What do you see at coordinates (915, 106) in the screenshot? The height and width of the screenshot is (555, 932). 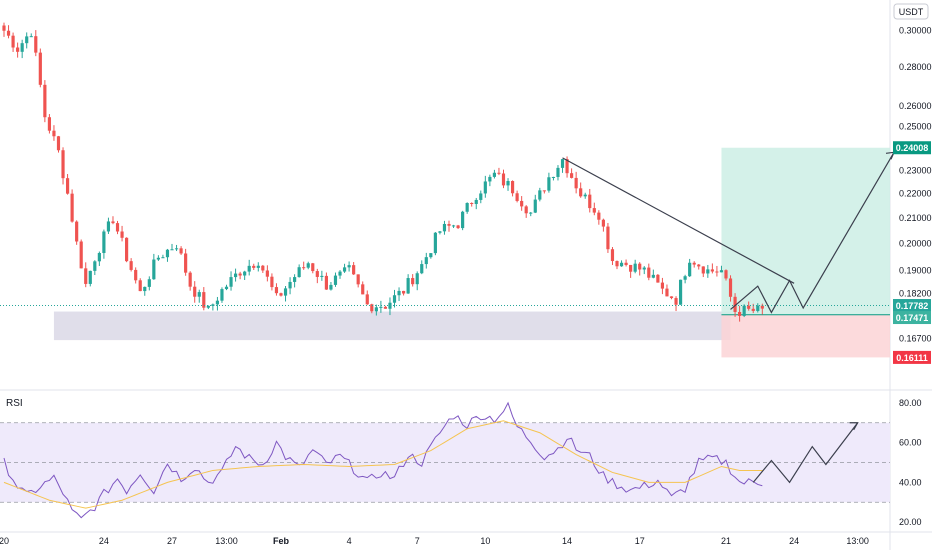 I see `price-tick-label: 0.26000` at bounding box center [915, 106].